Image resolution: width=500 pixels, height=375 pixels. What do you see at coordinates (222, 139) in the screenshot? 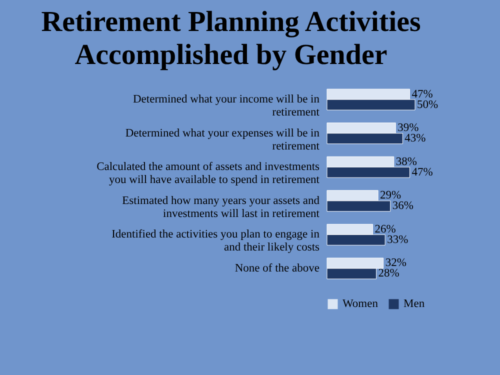
I see `y-tick-label: Determined what your expenses will be in retirement` at bounding box center [222, 139].